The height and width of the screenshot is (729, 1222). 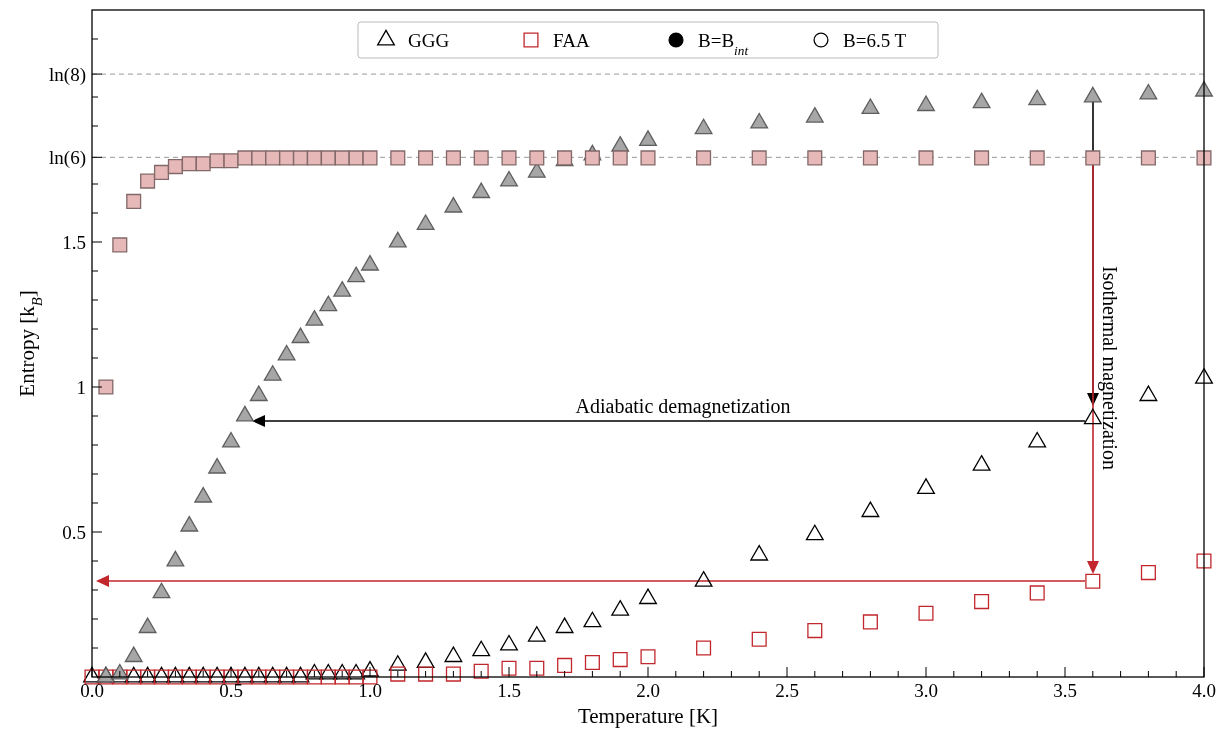 I want to click on y-tick-label: 1, so click(x=81, y=387).